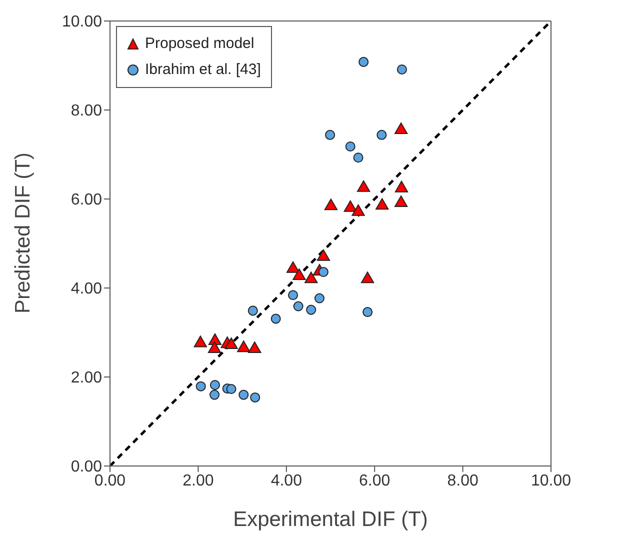  I want to click on y-axis-title: Predicted DIF (T), so click(22, 233).